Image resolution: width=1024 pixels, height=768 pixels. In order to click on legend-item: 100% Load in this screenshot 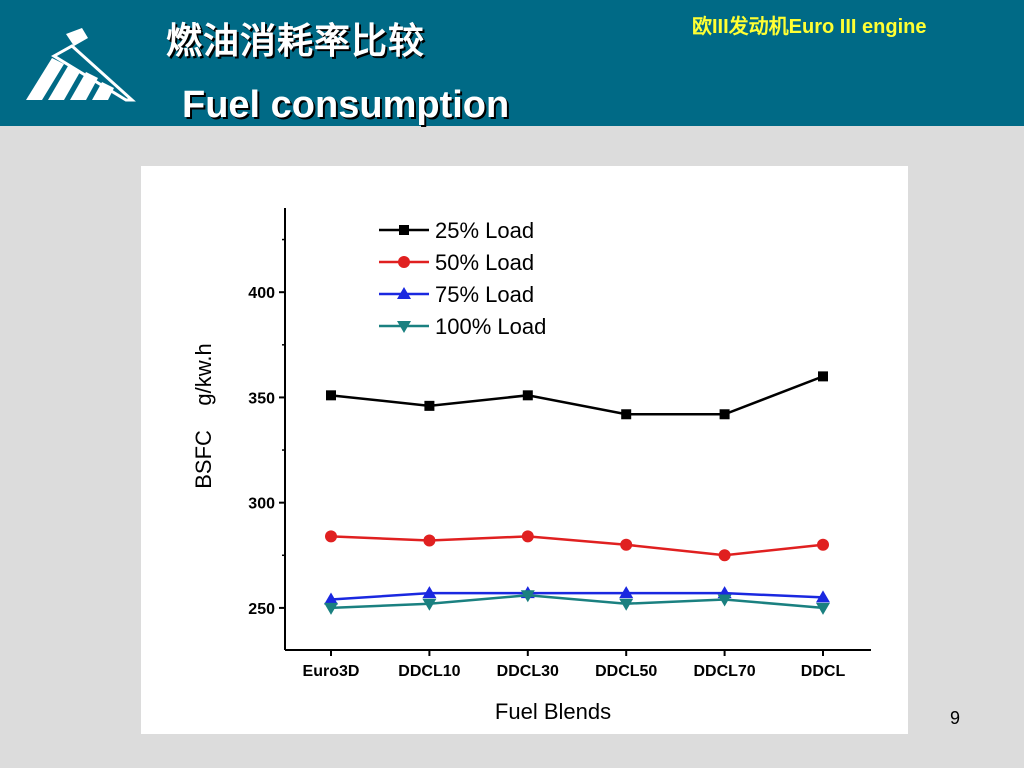, I will do `click(462, 326)`.